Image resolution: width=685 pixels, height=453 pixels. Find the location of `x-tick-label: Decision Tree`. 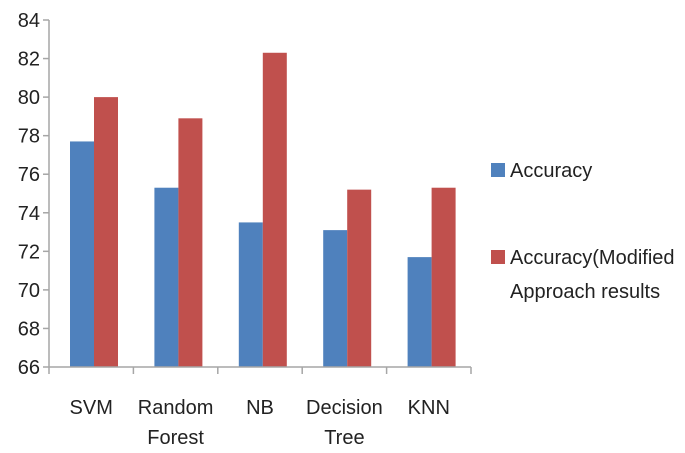

x-tick-label: Decision Tree is located at coordinates (344, 423).